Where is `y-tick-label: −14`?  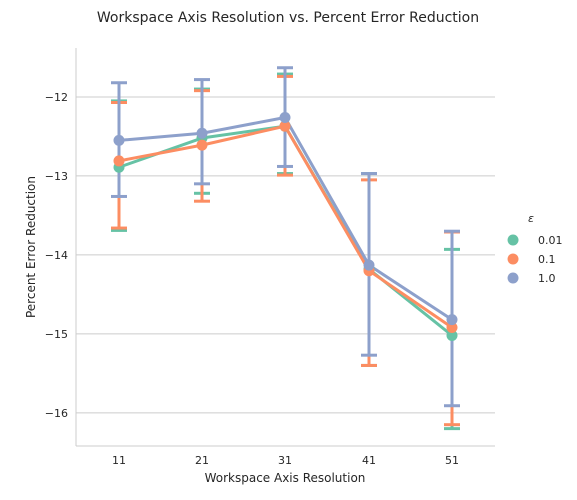
y-tick-label: −14 is located at coordinates (56, 255).